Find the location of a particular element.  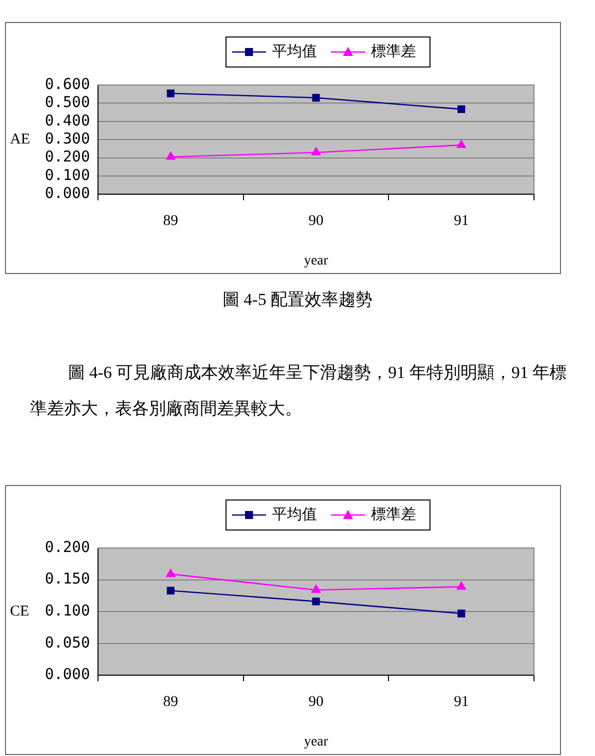

y-tick-label: 0.300 is located at coordinates (67, 138).